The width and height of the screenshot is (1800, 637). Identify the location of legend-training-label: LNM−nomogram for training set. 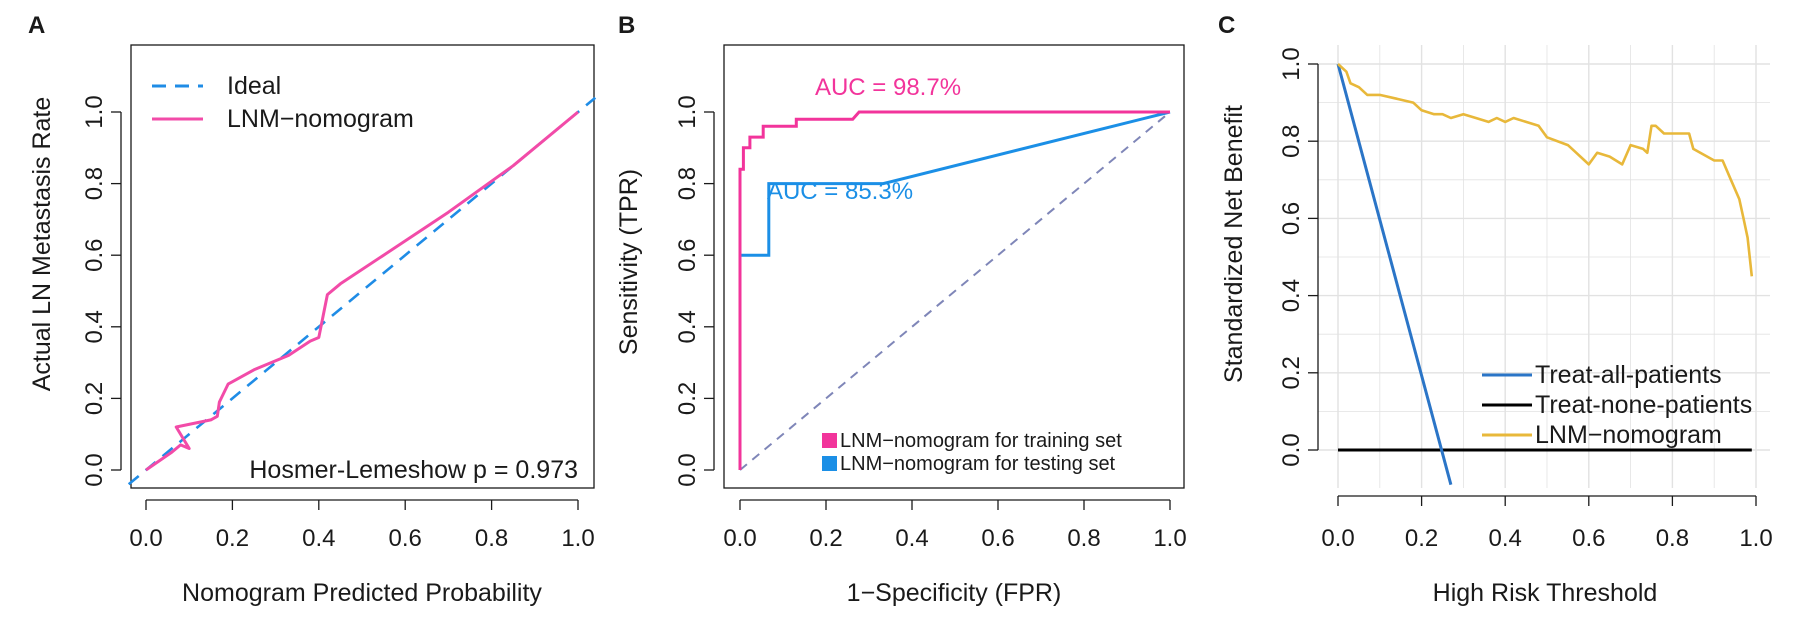
(981, 441).